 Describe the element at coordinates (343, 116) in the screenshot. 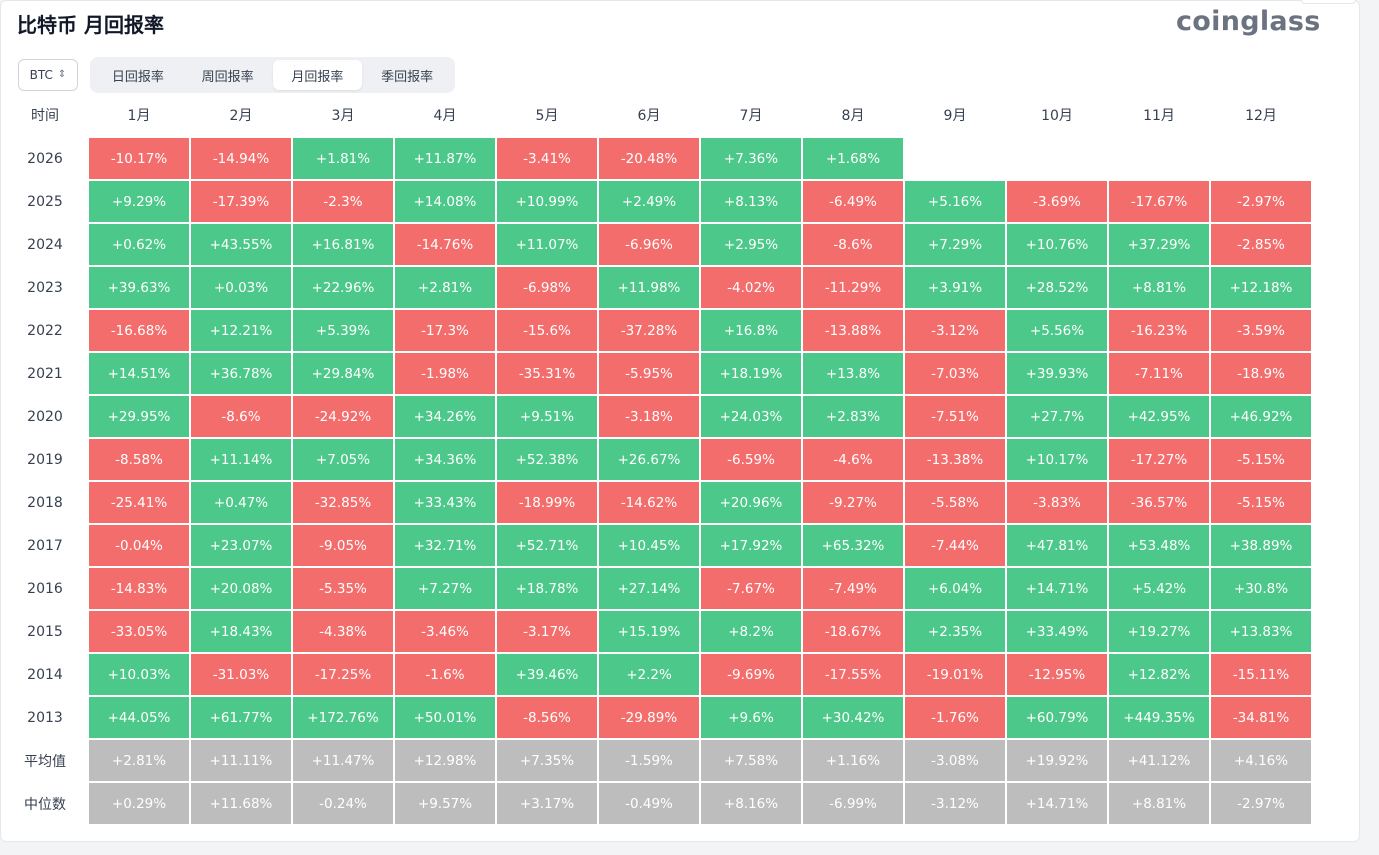

I see `column-header-month: 3月` at that location.